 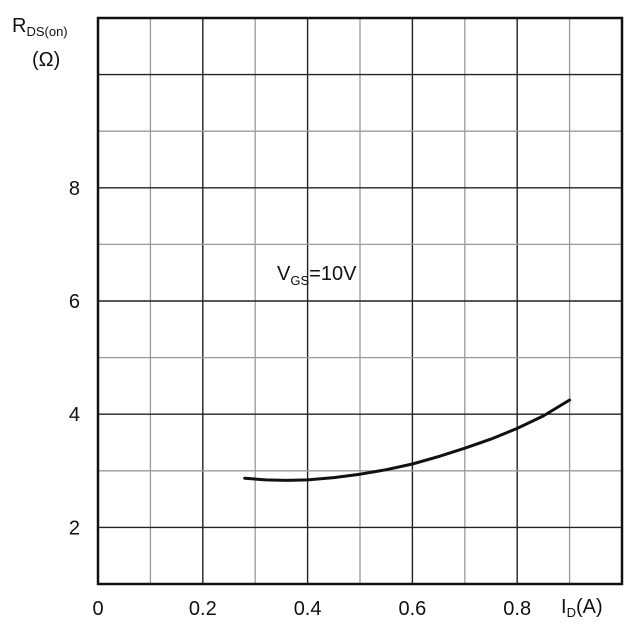 I want to click on series-line, so click(x=407, y=440).